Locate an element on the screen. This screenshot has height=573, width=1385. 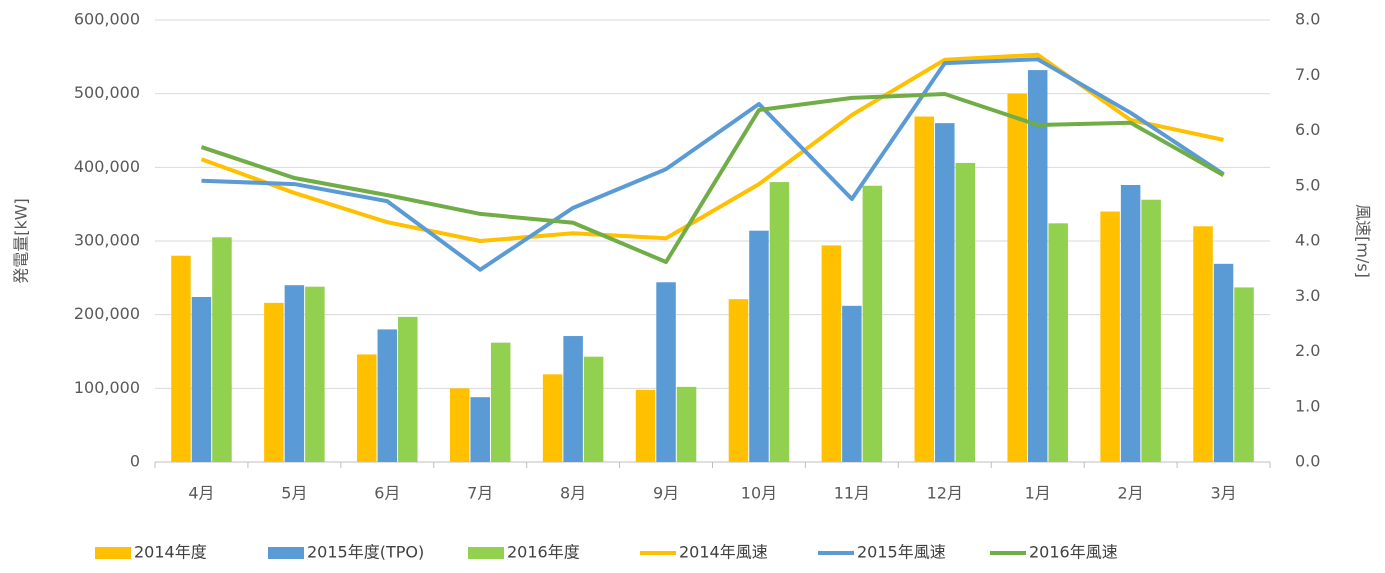
legend-label: 2015年風速 is located at coordinates (901, 552).